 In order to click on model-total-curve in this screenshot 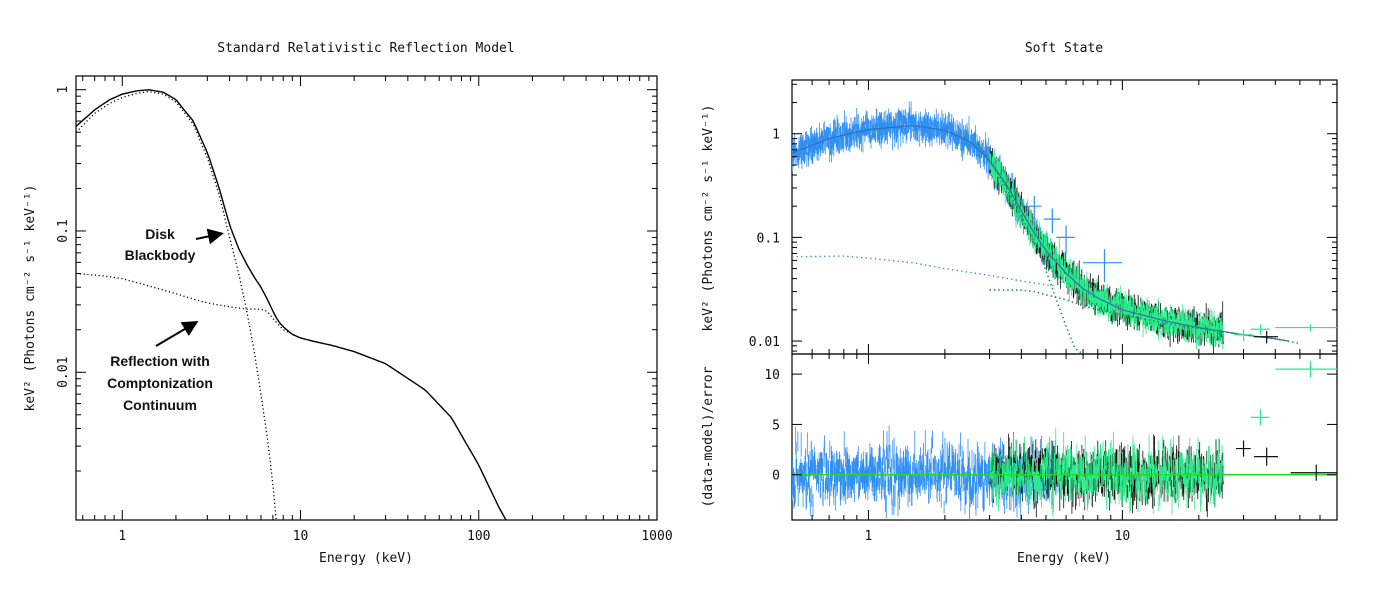, I will do `click(1040, 233)`.